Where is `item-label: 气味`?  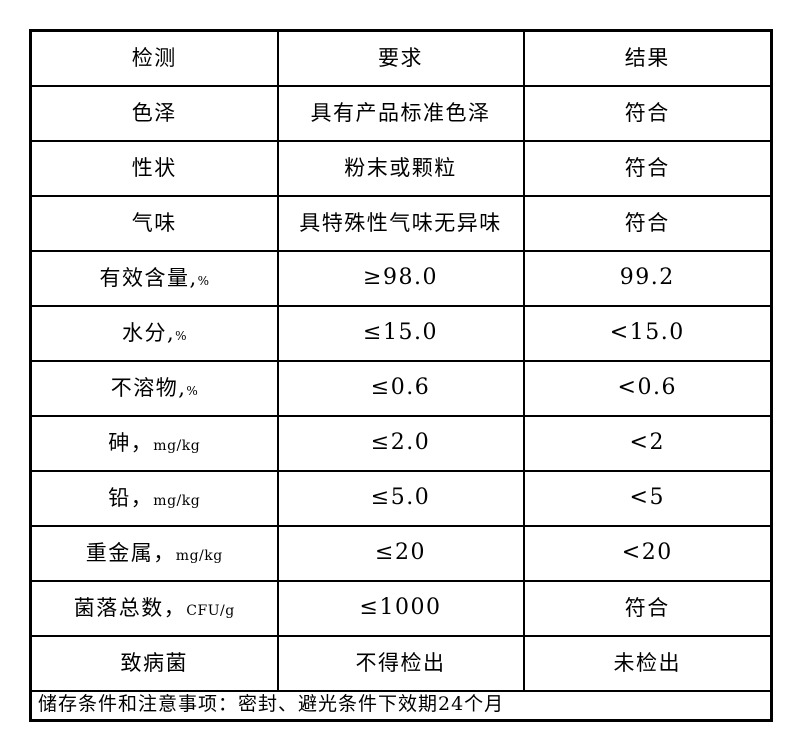
item-label: 气味 is located at coordinates (154, 222).